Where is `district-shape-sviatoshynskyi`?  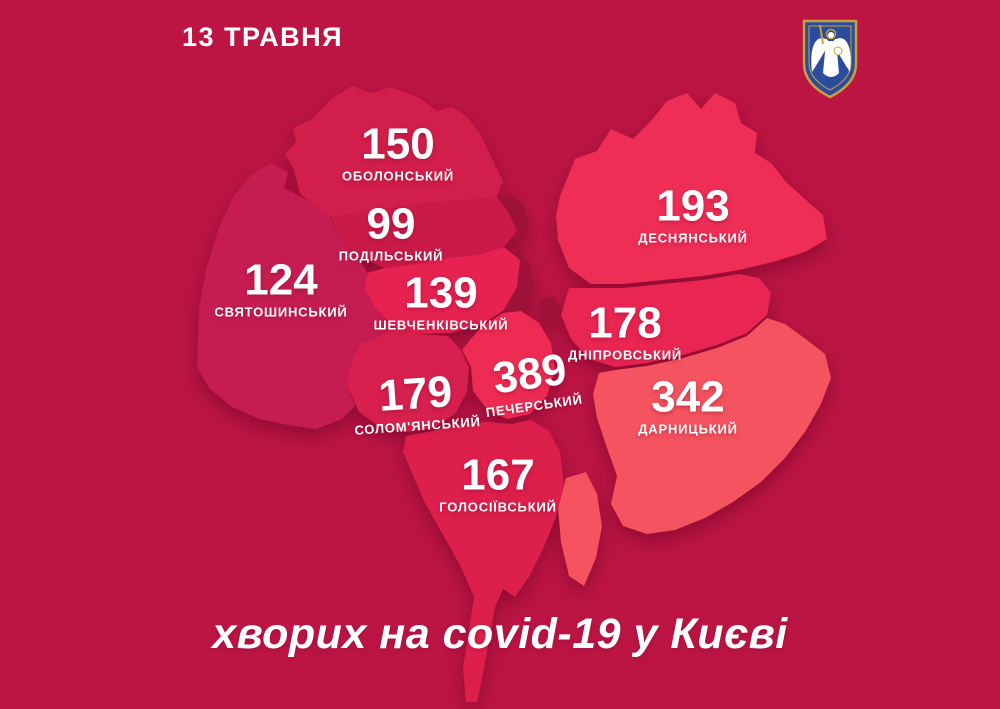 district-shape-sviatoshynskyi is located at coordinates (294, 296).